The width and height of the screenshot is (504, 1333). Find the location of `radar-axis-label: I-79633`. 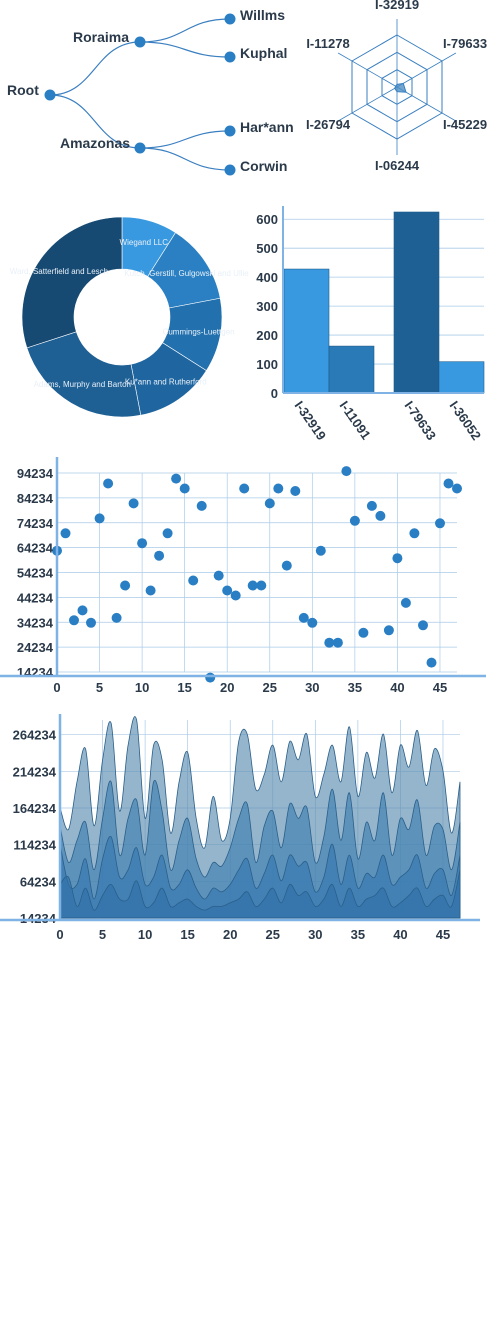

radar-axis-label: I-79633 is located at coordinates (465, 43).